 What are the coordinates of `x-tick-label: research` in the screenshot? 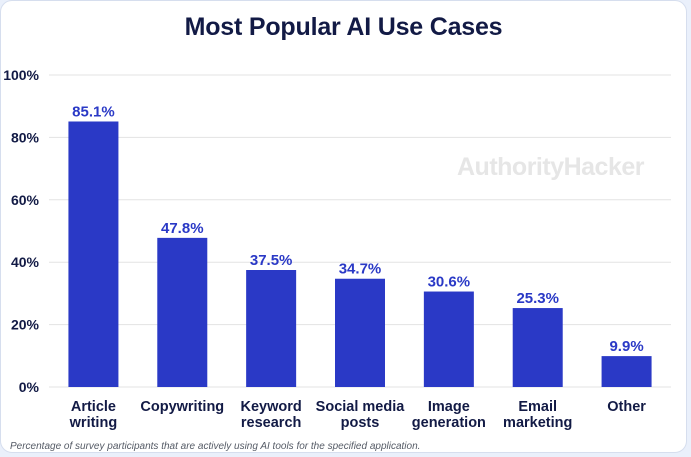 It's located at (271, 423).